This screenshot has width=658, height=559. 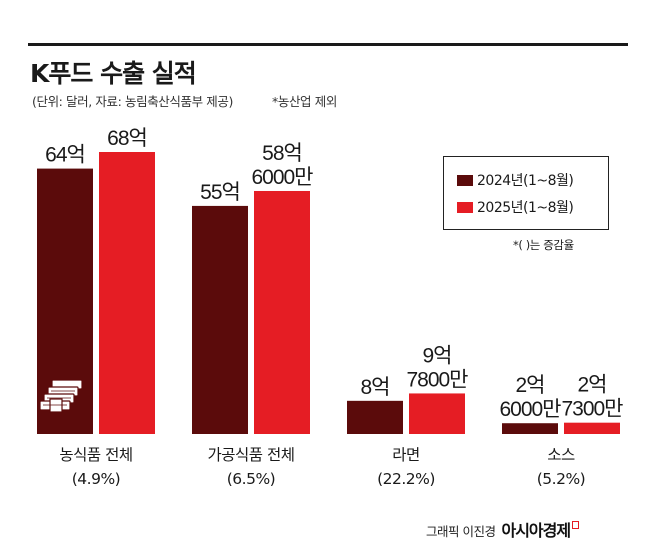 I want to click on legend-item-2024: 2024년(1~8월), so click(x=515, y=180).